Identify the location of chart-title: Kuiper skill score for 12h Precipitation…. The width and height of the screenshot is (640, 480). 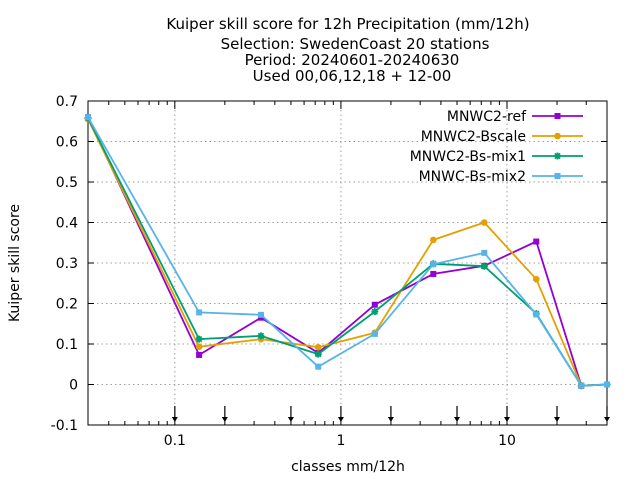
(347, 50).